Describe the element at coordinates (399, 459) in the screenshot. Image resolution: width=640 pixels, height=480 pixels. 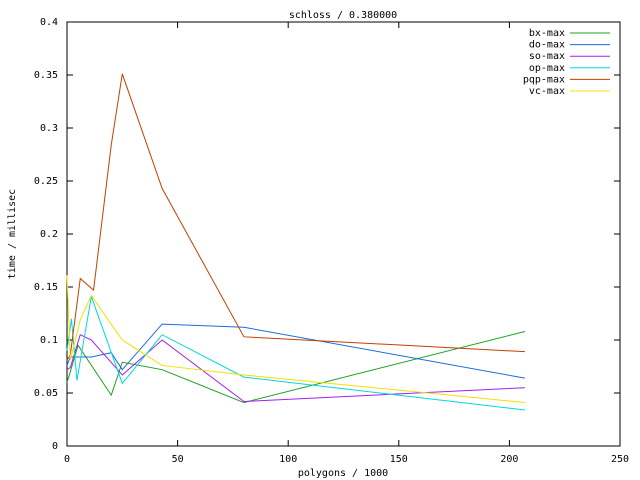
I see `x-tick-label: 150` at that location.